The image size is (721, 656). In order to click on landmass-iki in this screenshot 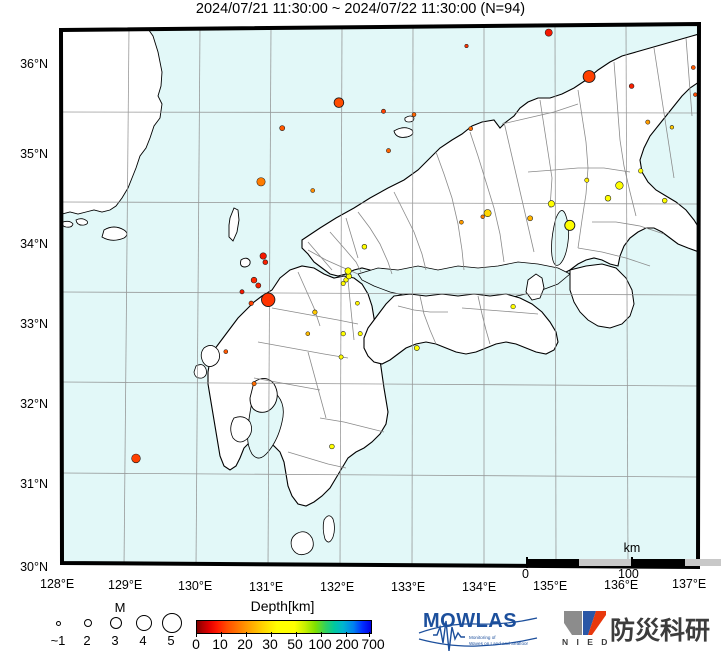, I will do `click(245, 262)`.